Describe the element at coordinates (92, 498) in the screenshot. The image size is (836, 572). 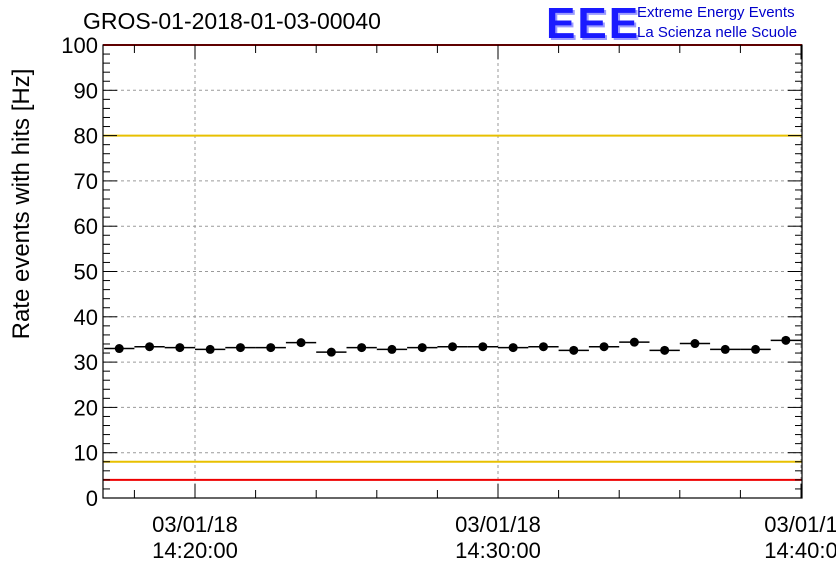
I see `y-tick-label: 0` at that location.